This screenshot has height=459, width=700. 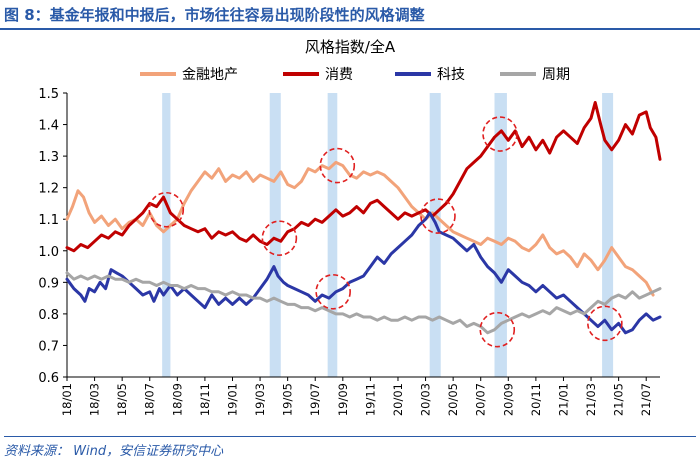 What do you see at coordinates (563, 399) in the screenshot?
I see `x-tick-label-18: 21/01` at bounding box center [563, 399].